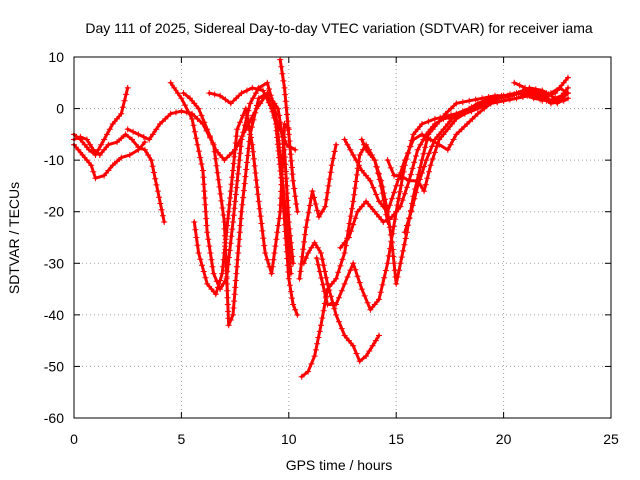  I want to click on y-tick-label: -30, so click(54, 263).